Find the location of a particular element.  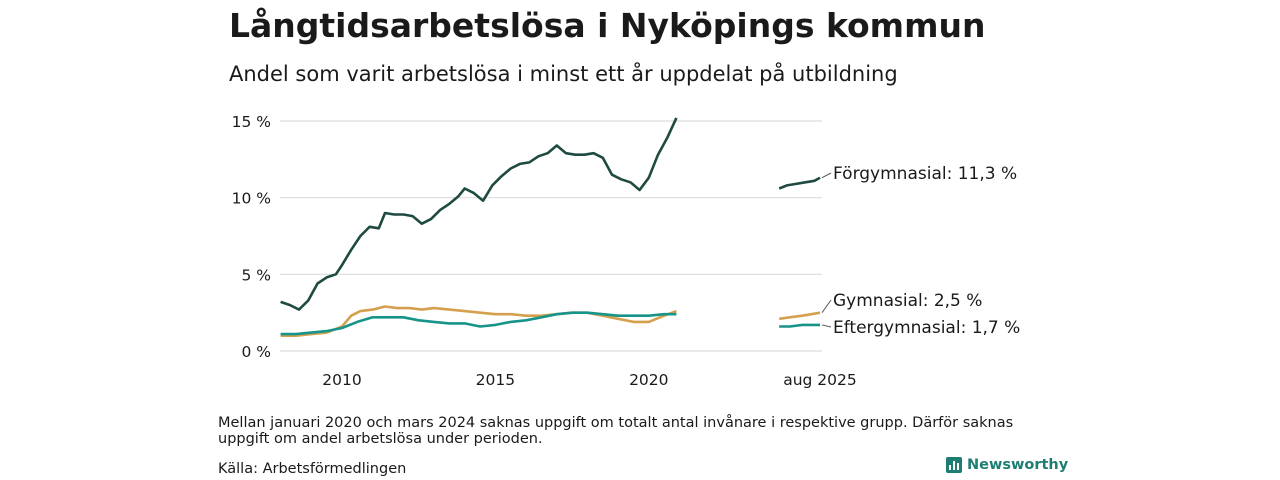

series-end-label-eftergymnasial: Eftergymnasial: 1,7 % is located at coordinates (926, 328).